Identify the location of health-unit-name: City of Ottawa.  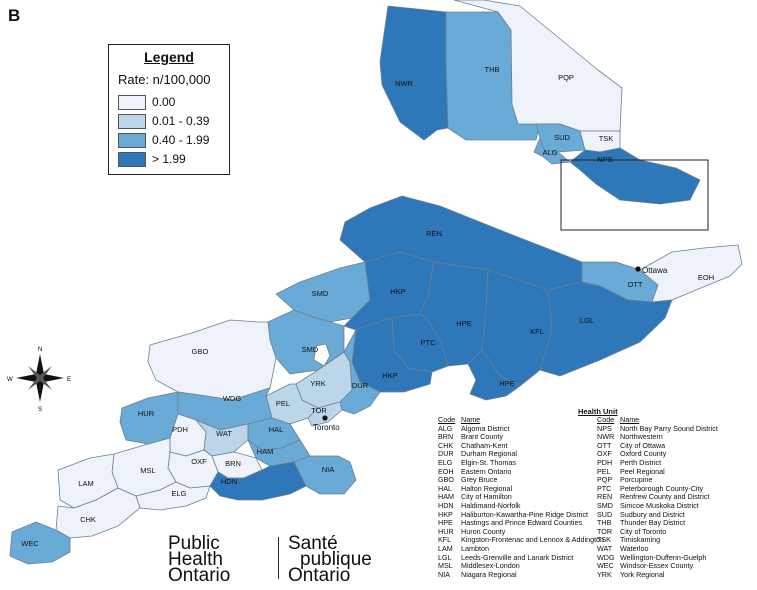
(643, 445).